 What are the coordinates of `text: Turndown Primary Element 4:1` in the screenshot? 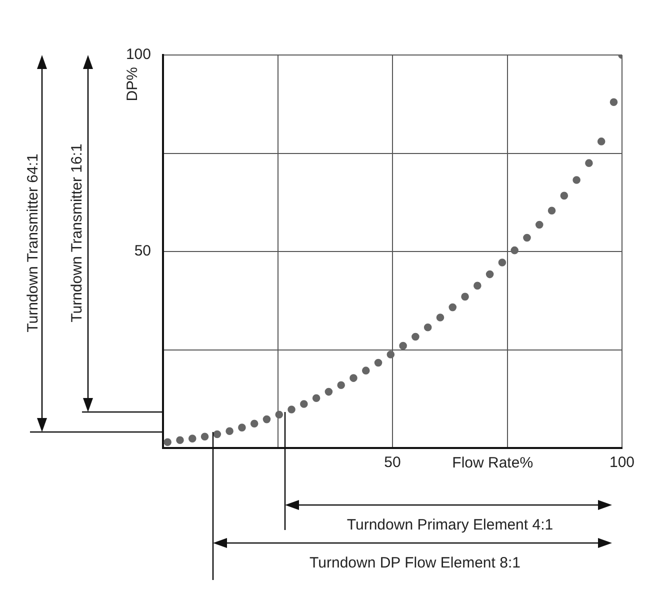 It's located at (450, 525).